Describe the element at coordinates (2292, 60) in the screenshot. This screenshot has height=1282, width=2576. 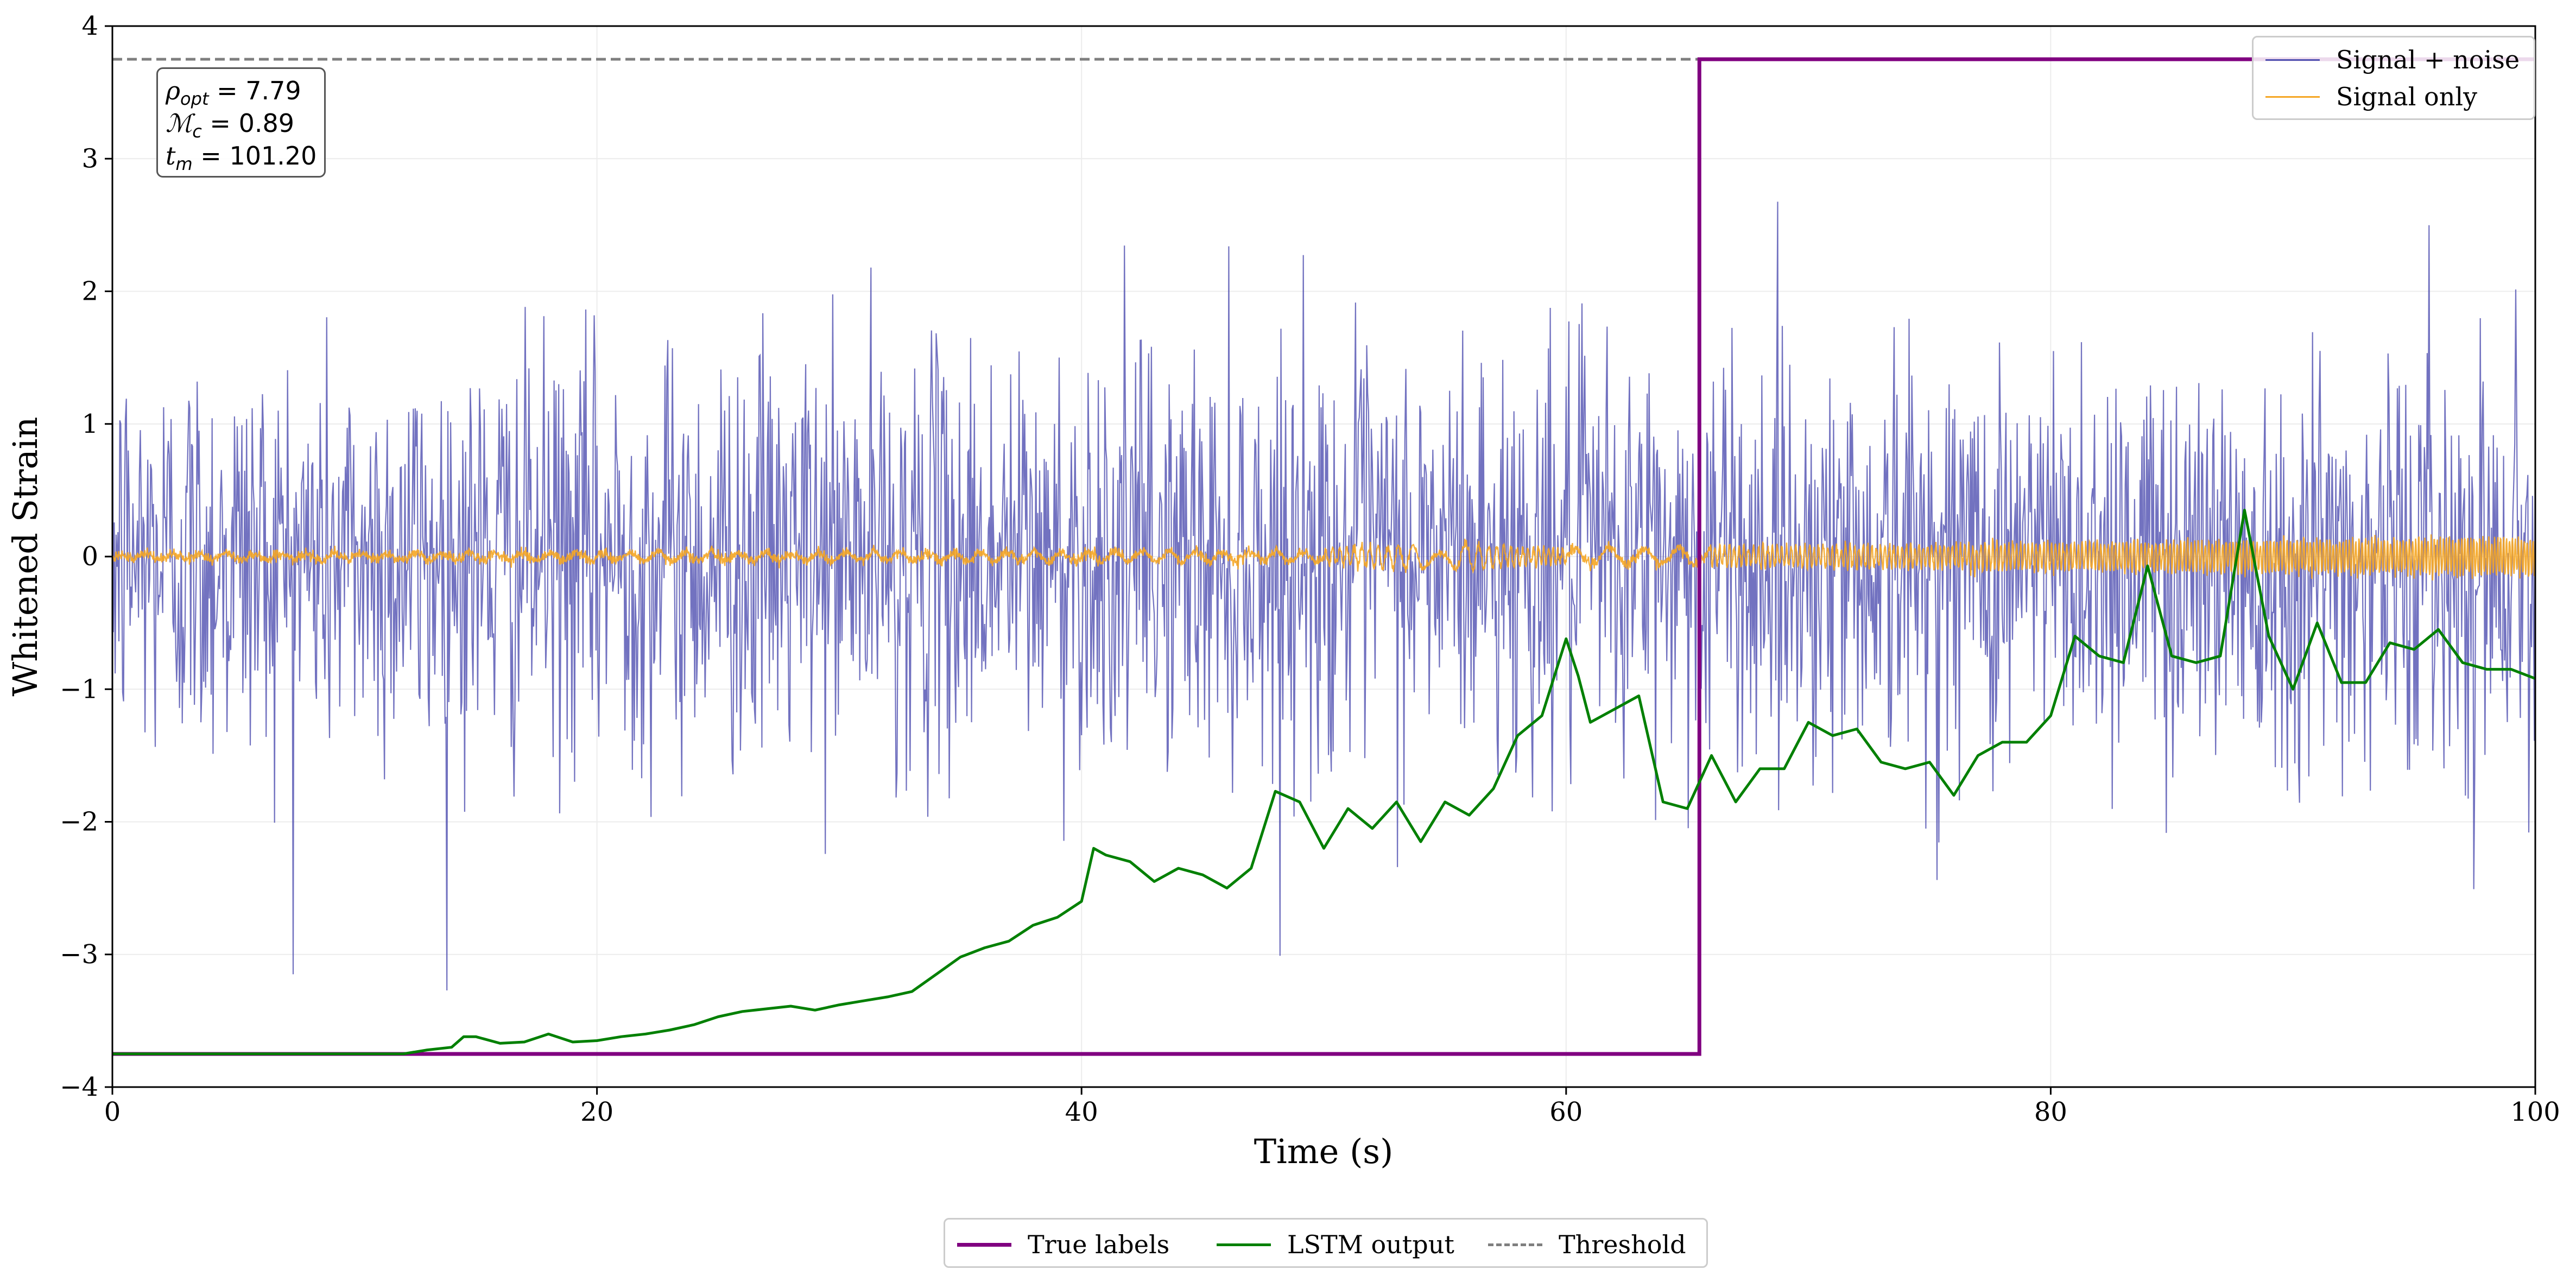
I see `signal-noise-swatch` at that location.